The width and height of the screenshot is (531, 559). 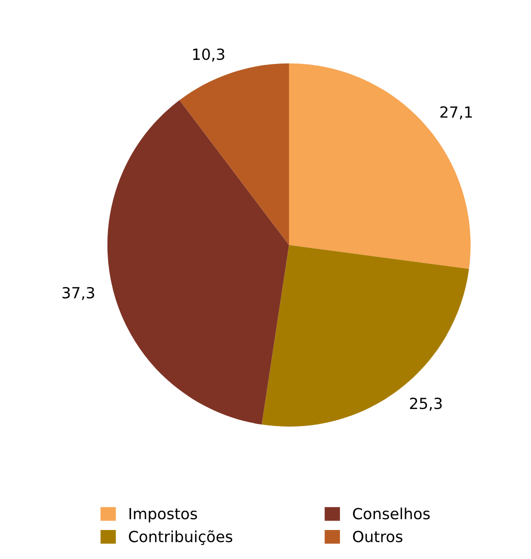 What do you see at coordinates (163, 515) in the screenshot?
I see `legend-label: Impostos` at bounding box center [163, 515].